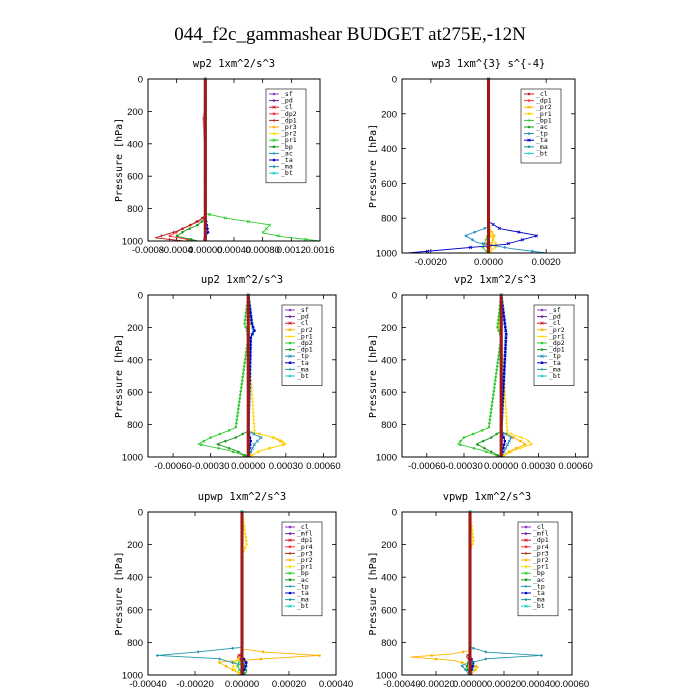 Image resolution: width=700 pixels, height=700 pixels. I want to click on x-tick-label: 0.00060, so click(575, 466).